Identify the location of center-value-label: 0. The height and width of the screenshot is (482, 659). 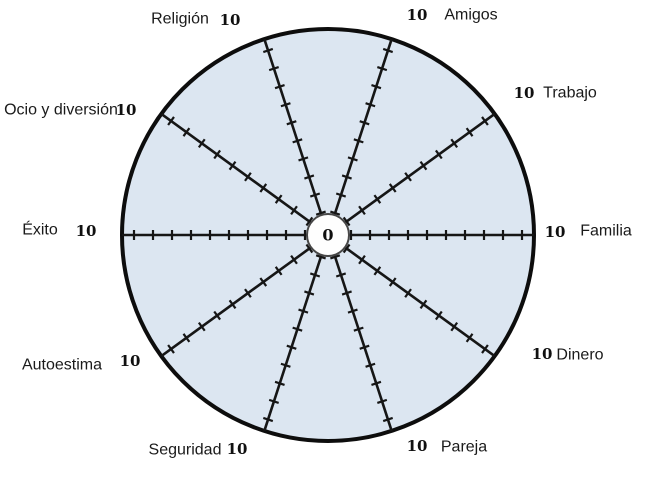
(327, 235).